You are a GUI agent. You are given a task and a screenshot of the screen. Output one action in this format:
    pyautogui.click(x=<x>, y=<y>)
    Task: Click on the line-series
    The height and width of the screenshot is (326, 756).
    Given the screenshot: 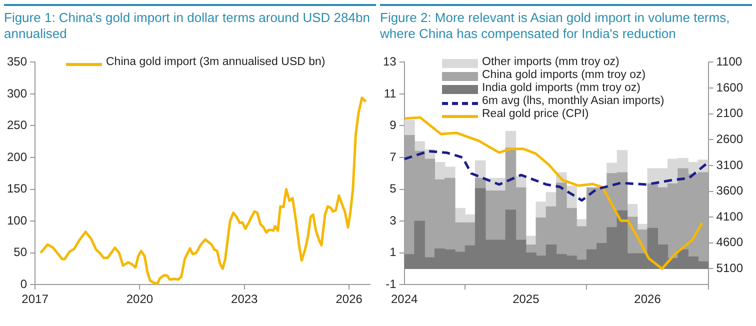 What is the action you would take?
    pyautogui.click(x=556, y=176)
    